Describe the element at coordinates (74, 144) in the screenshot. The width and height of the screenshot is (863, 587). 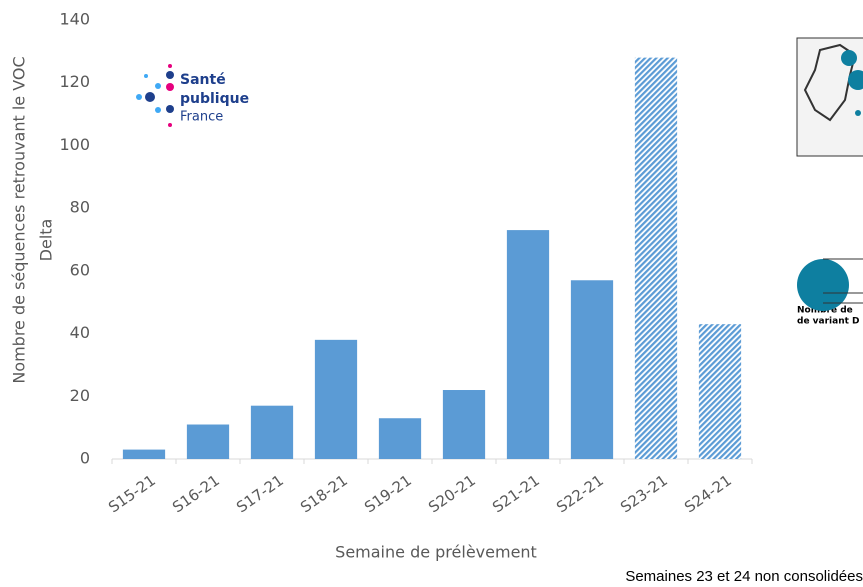
I see `y-tick-label: 100` at that location.